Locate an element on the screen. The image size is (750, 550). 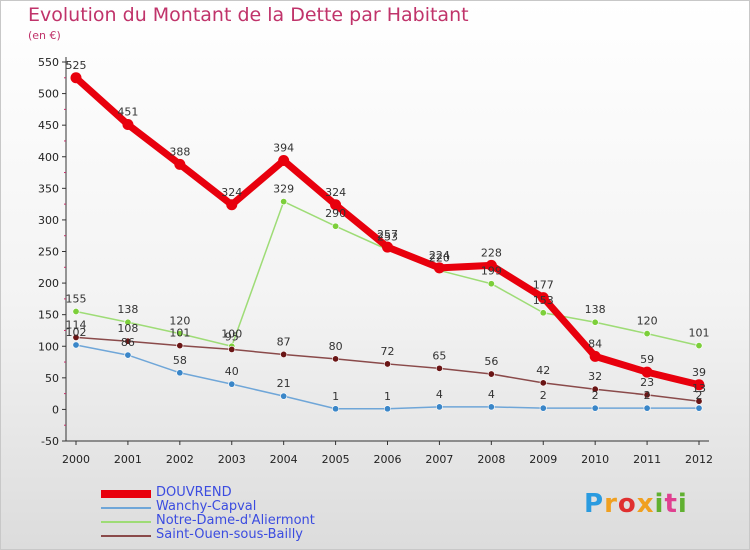
x-tick-label: 2007 is located at coordinates (439, 459).